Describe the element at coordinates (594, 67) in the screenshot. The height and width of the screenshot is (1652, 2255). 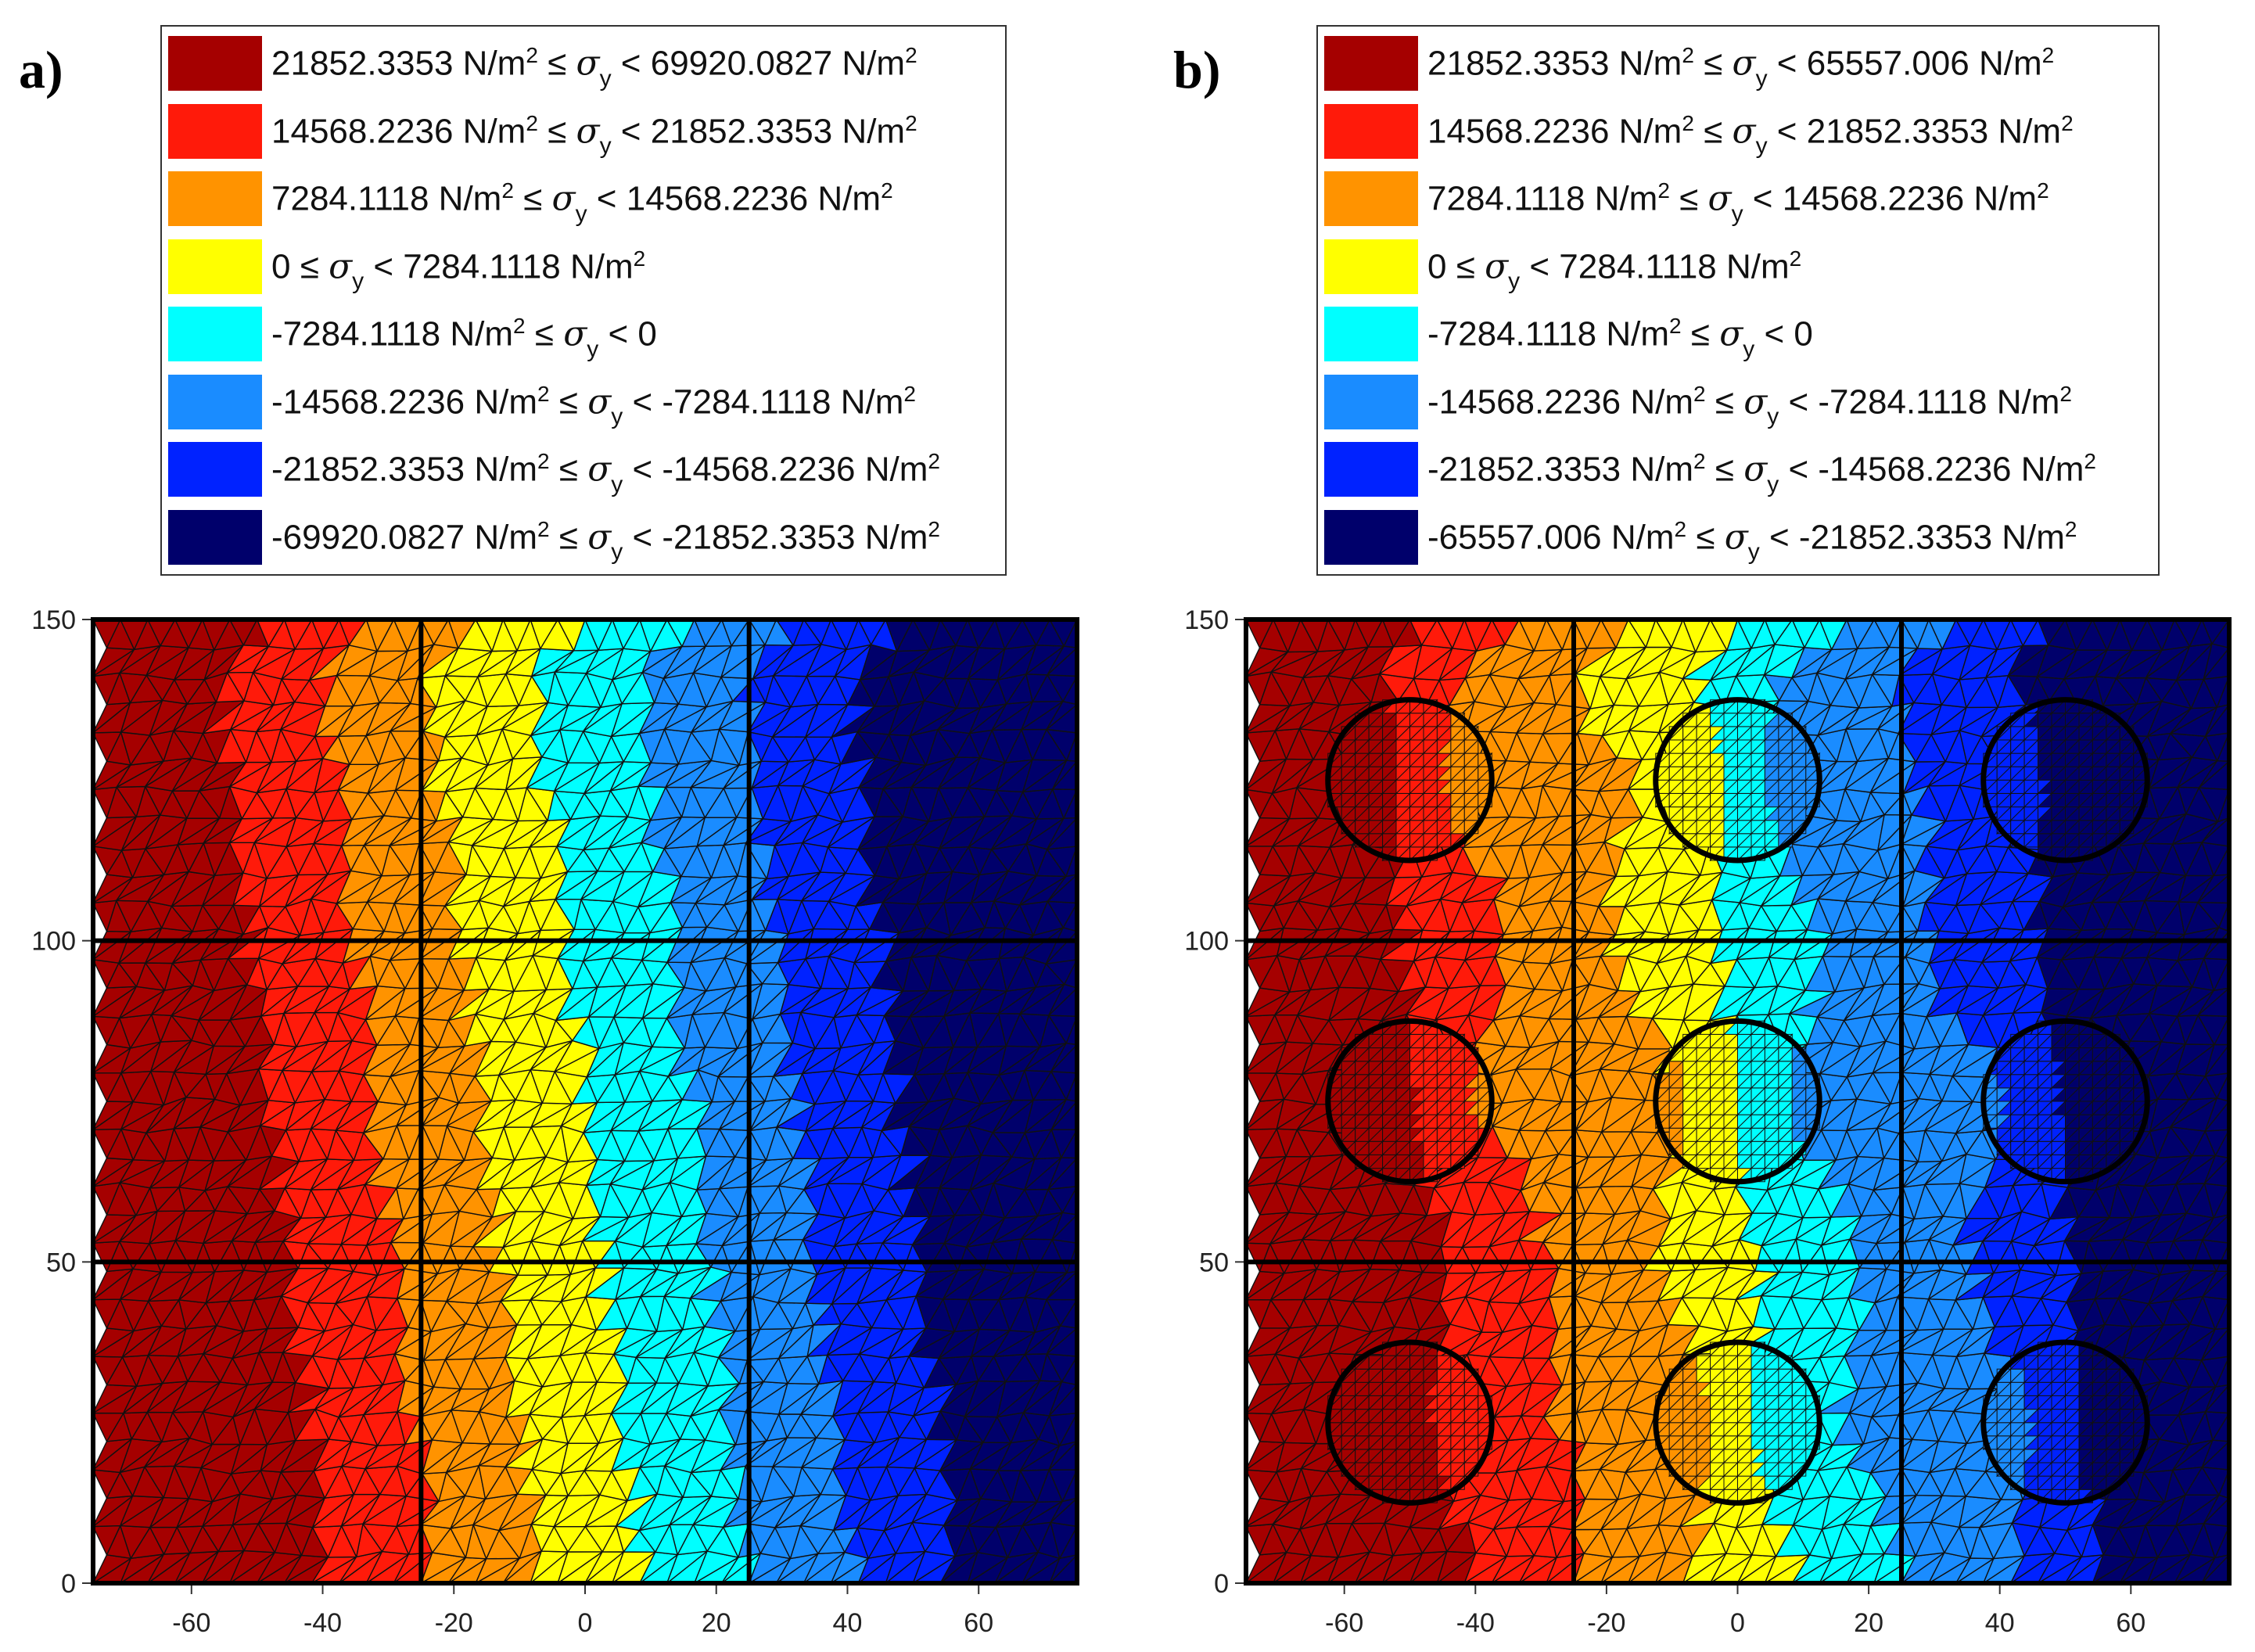
I see `legend-label: 21852.3353 N/m2 ≤ σy < 69920.0827 N/m2` at that location.